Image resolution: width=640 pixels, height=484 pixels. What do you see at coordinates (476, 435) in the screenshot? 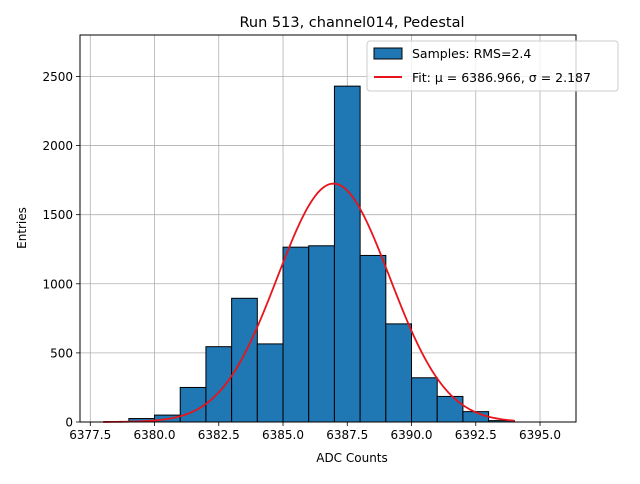
I see `x-tick-label: 6392.5` at bounding box center [476, 435].